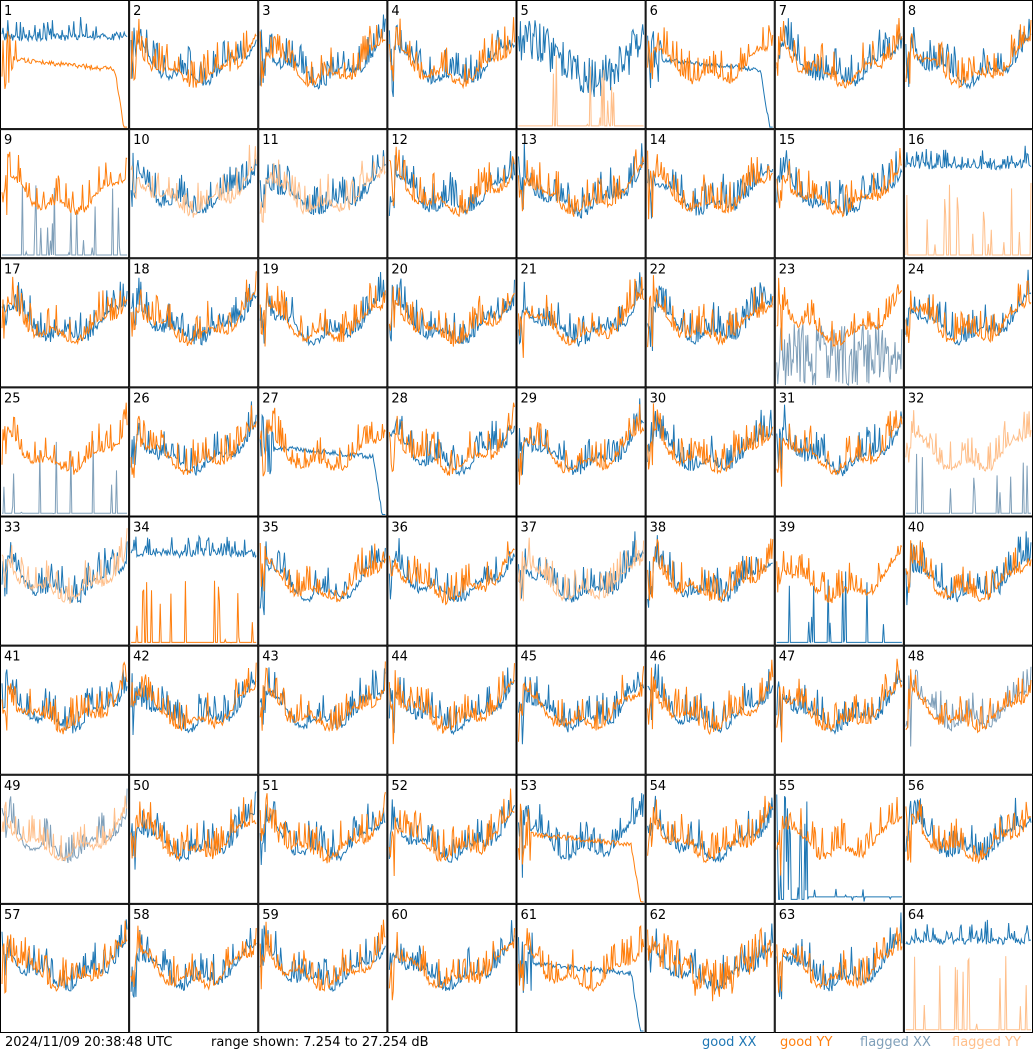 This screenshot has width=1033, height=1053. I want to click on panel-11: 11, so click(323, 194).